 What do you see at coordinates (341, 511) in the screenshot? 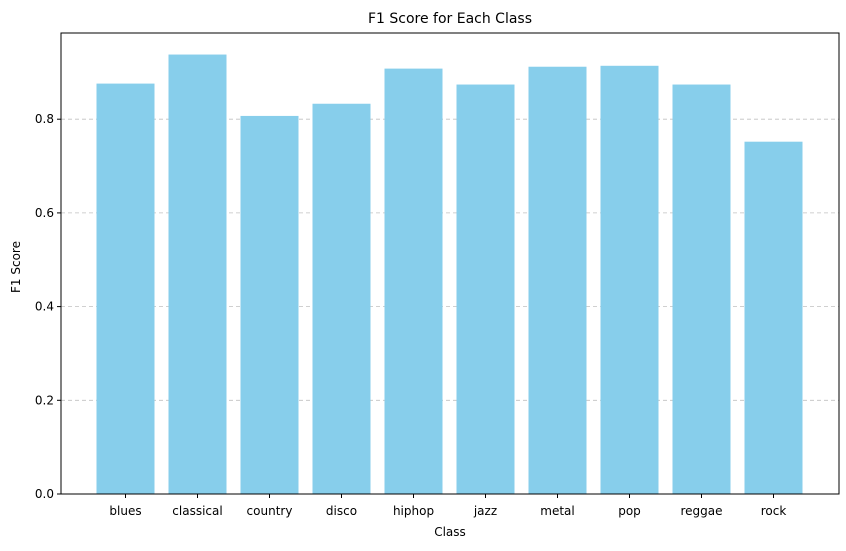
I see `x-tick-label-disco: disco` at bounding box center [341, 511].